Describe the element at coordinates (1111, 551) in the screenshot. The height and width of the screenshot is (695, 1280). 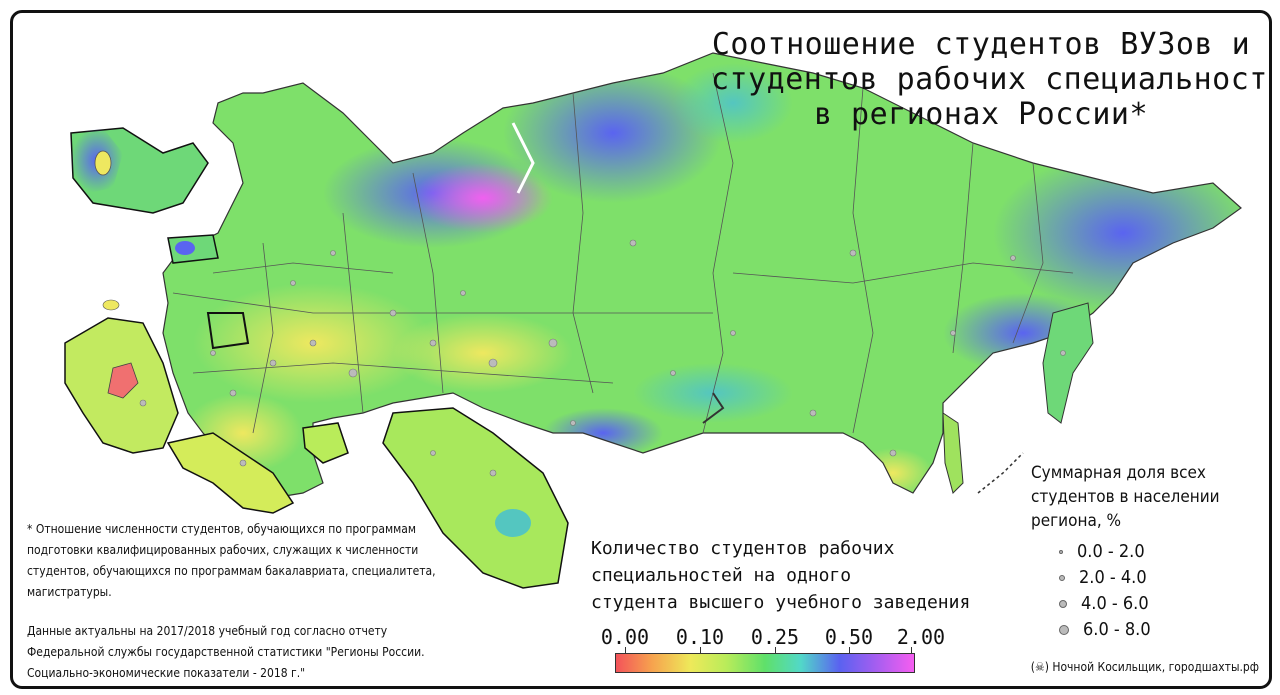
I see `legend-item-label: 0.0 - 2.0` at that location.